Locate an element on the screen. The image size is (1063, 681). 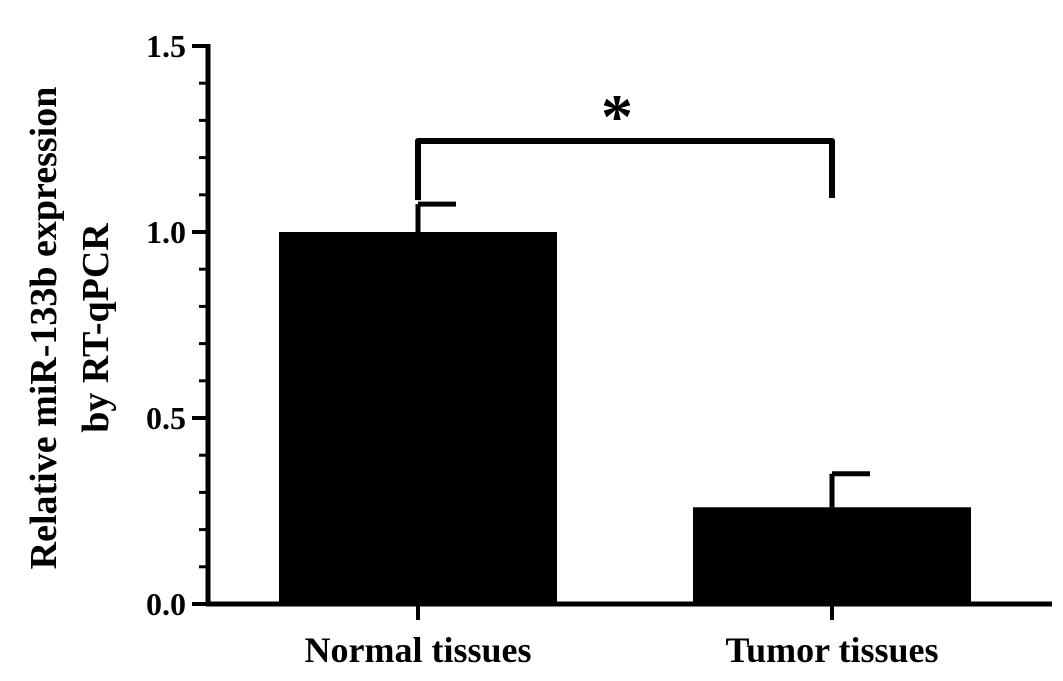
y-axis-title-line2: by RT-qPCR is located at coordinates (96, 328).